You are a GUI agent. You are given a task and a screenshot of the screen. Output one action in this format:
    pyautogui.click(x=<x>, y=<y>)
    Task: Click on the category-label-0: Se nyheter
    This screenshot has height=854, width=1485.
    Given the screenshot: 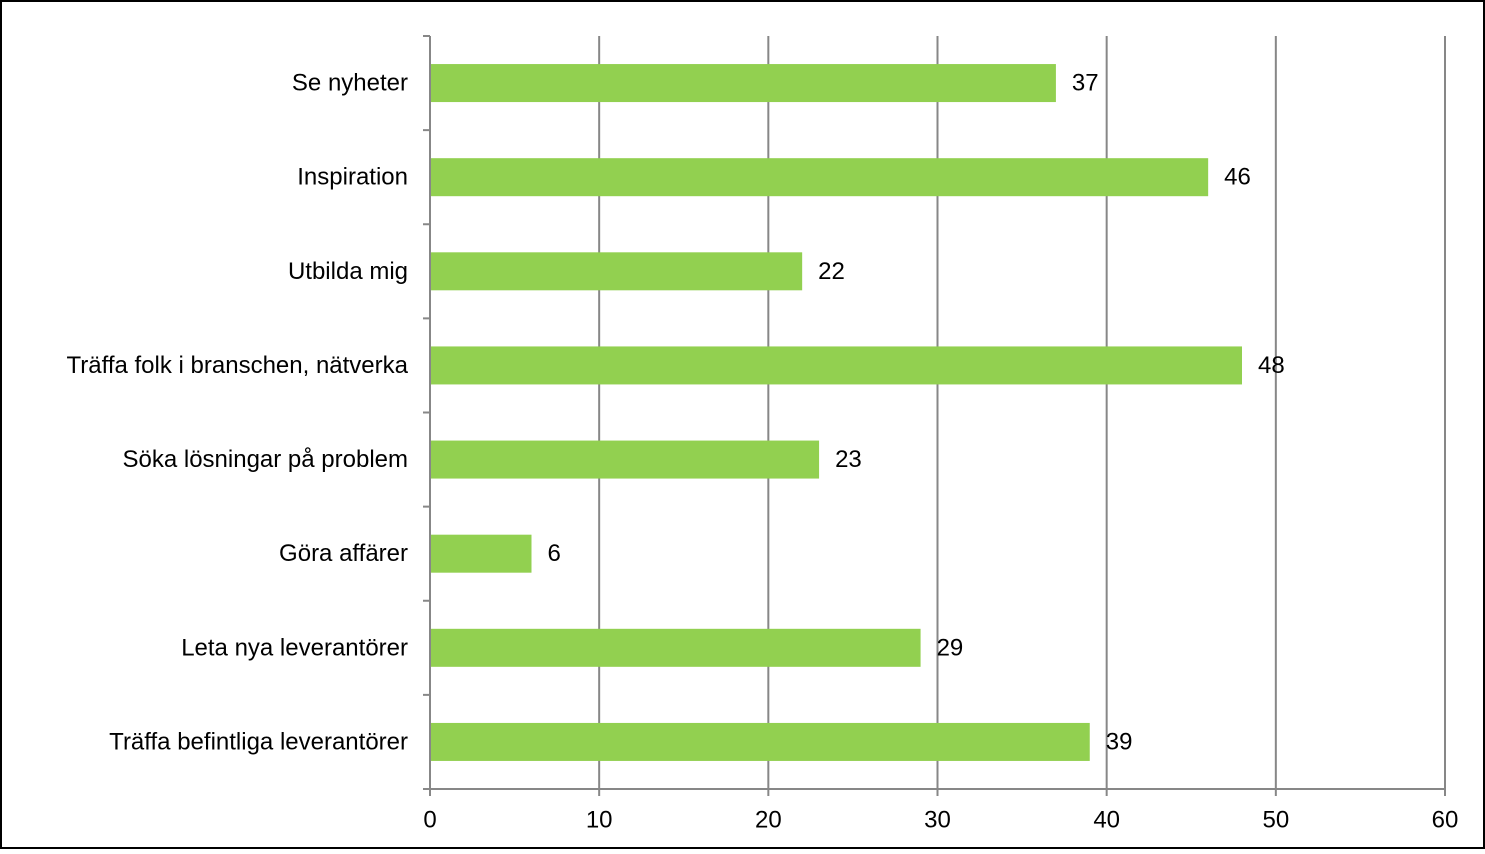 What is the action you would take?
    pyautogui.click(x=350, y=83)
    